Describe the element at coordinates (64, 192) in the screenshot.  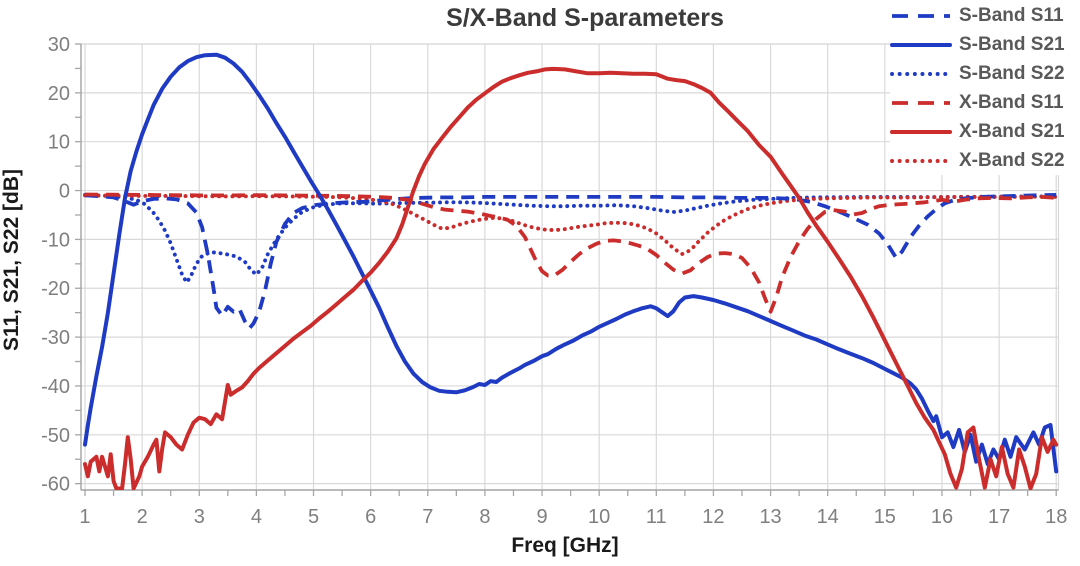
I see `y-tick-label: 0` at that location.